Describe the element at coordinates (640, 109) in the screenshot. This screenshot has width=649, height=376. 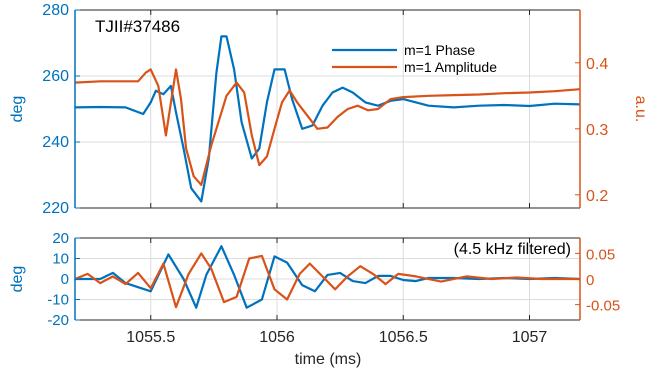
I see `right-y-axis-label: a.u.` at that location.